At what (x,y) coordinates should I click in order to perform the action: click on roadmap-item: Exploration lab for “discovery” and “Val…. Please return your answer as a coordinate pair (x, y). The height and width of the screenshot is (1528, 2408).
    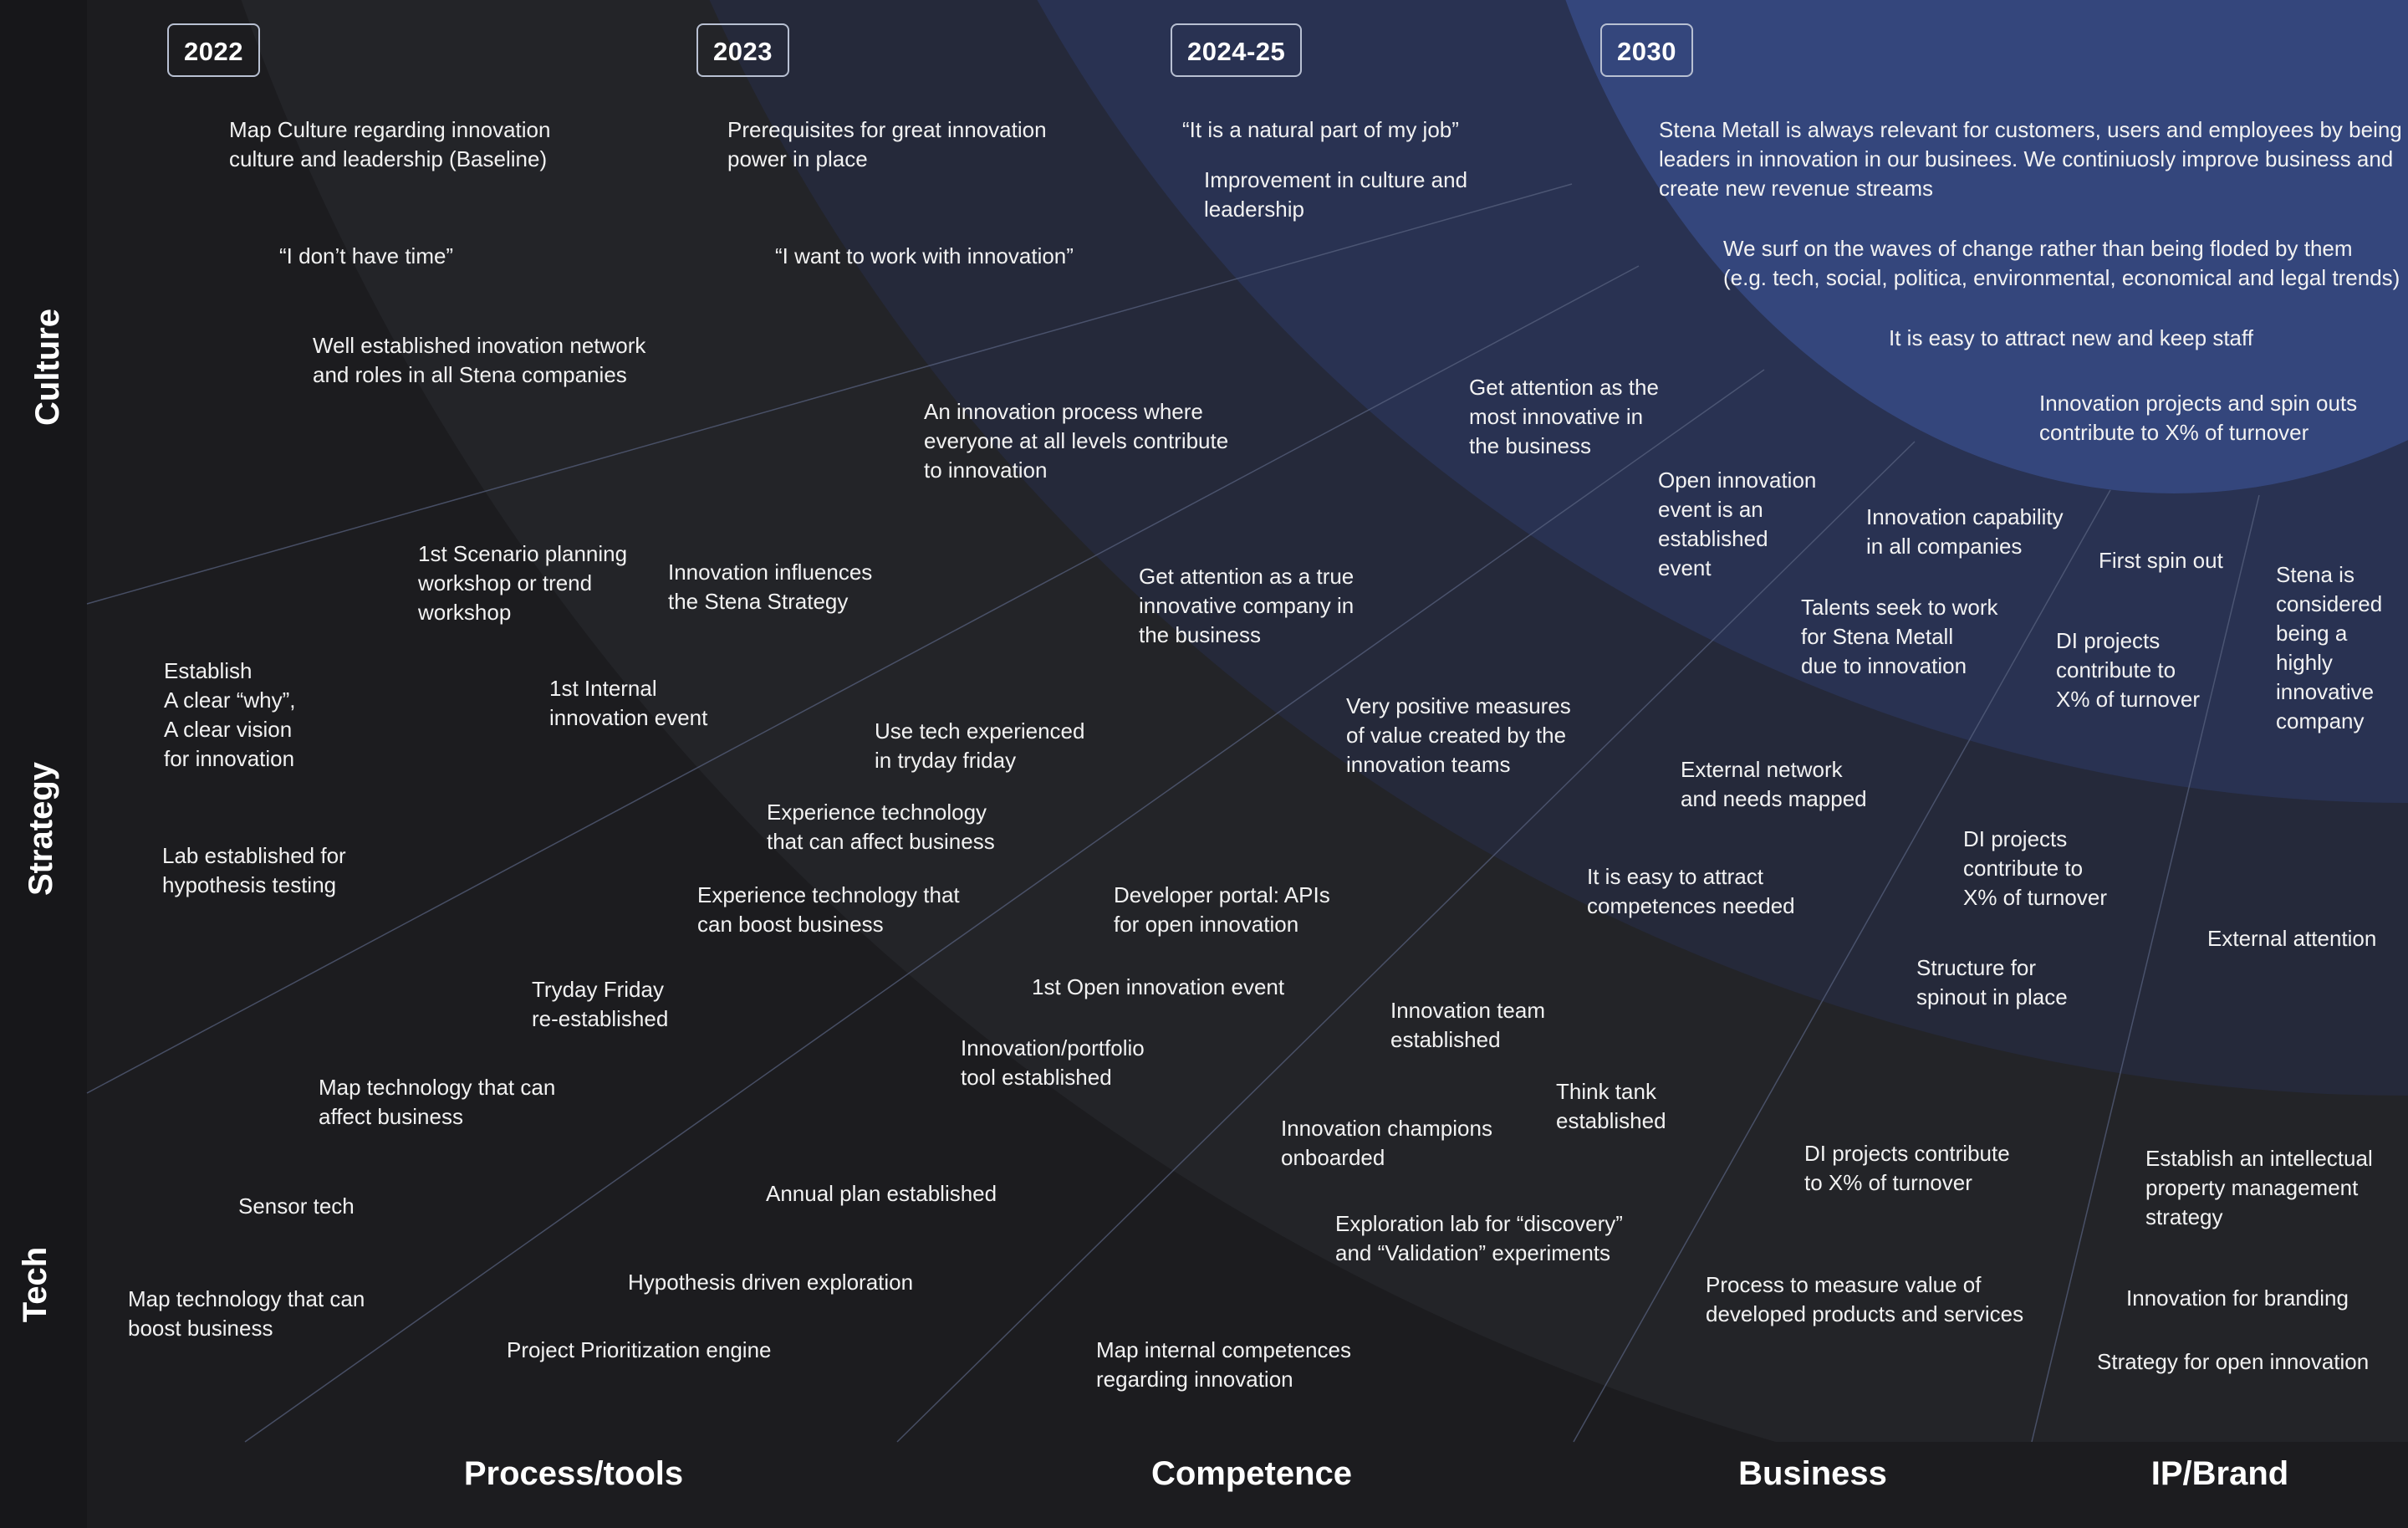
    Looking at the image, I should click on (1479, 1238).